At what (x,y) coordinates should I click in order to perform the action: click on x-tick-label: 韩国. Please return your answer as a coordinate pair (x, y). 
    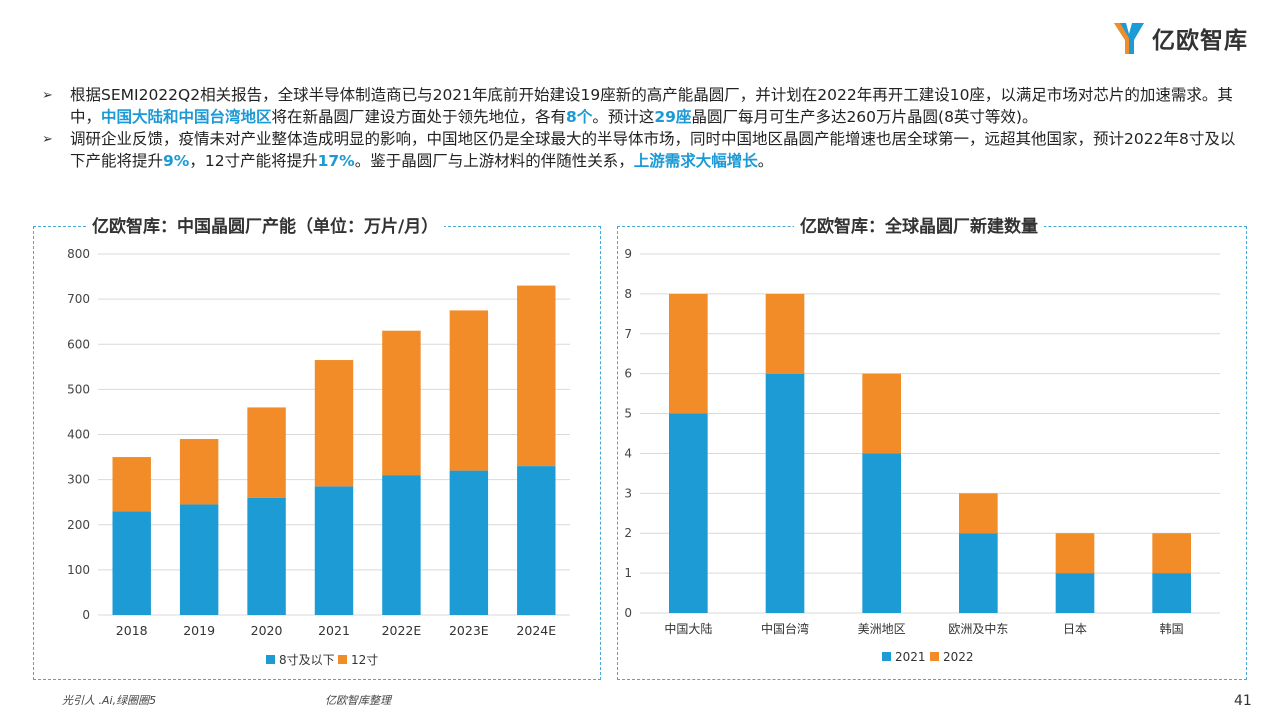
    Looking at the image, I should click on (1172, 628).